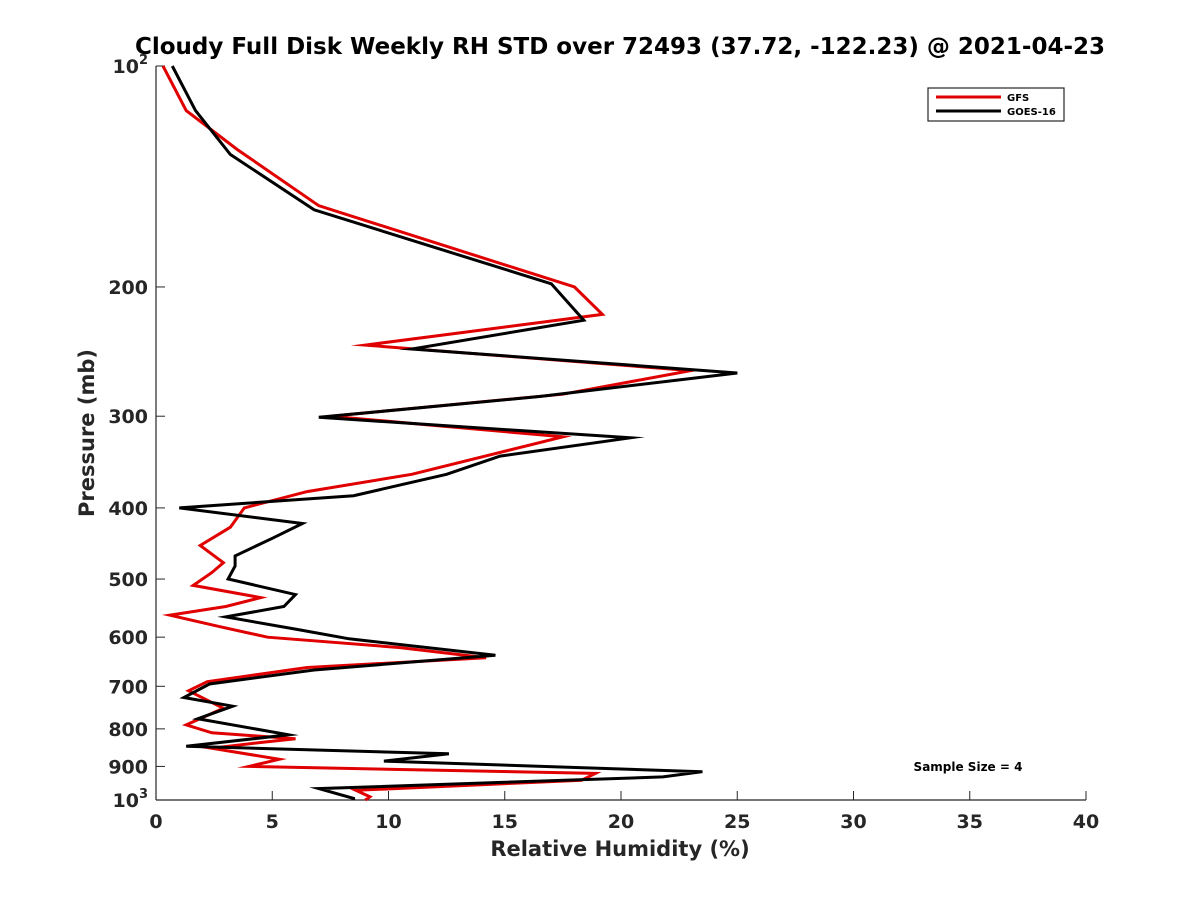  I want to click on y-tick-label: 400, so click(128, 509).